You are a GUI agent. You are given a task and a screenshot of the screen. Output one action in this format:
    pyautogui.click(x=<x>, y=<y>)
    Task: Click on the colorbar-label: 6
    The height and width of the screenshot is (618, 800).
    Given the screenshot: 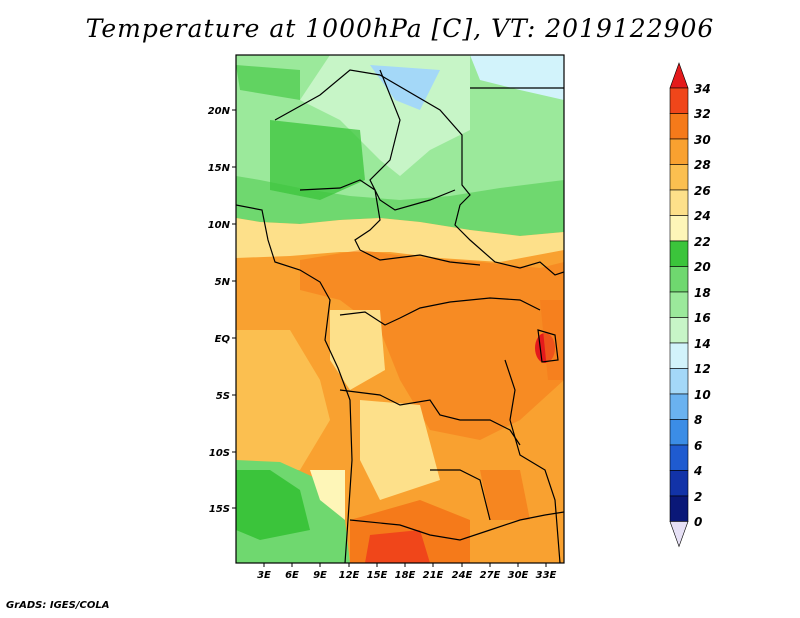 What is the action you would take?
    pyautogui.click(x=698, y=446)
    